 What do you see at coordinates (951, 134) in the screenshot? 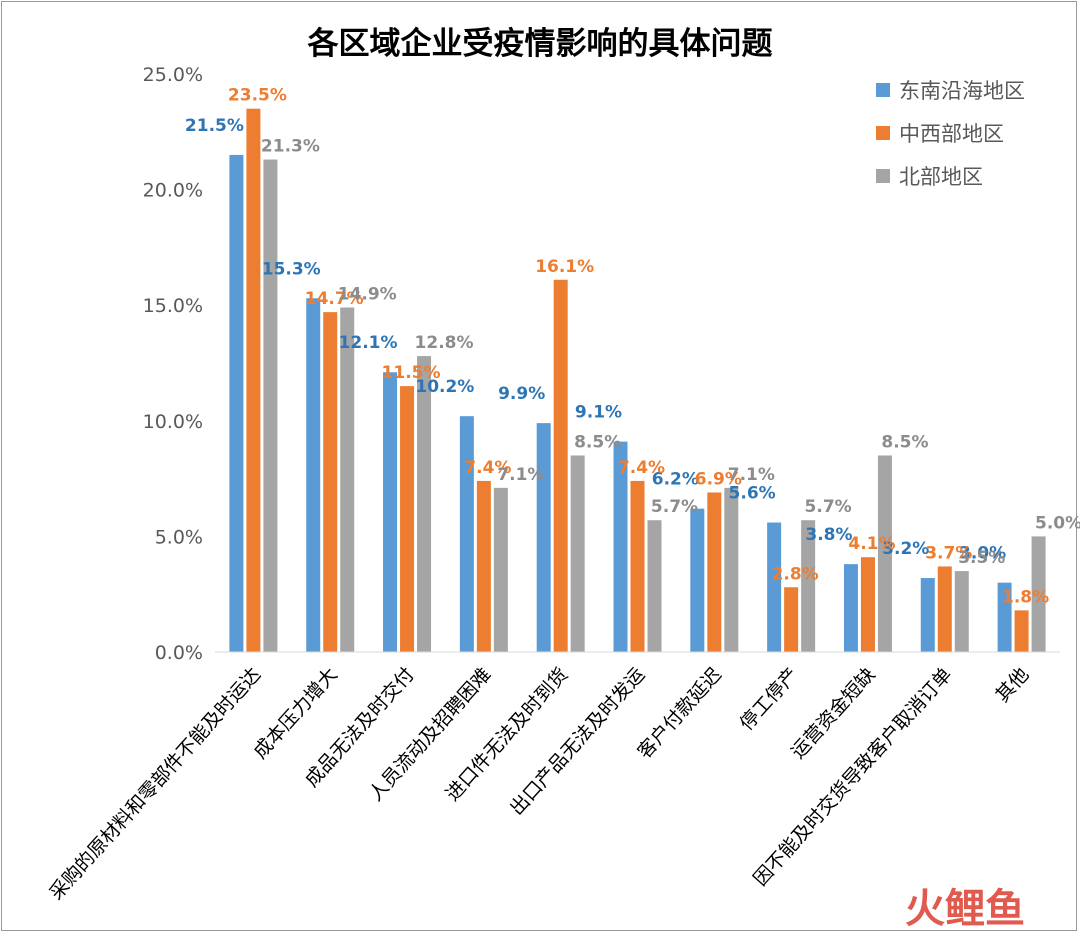
I see `legend-label: 中西部地区` at bounding box center [951, 134].